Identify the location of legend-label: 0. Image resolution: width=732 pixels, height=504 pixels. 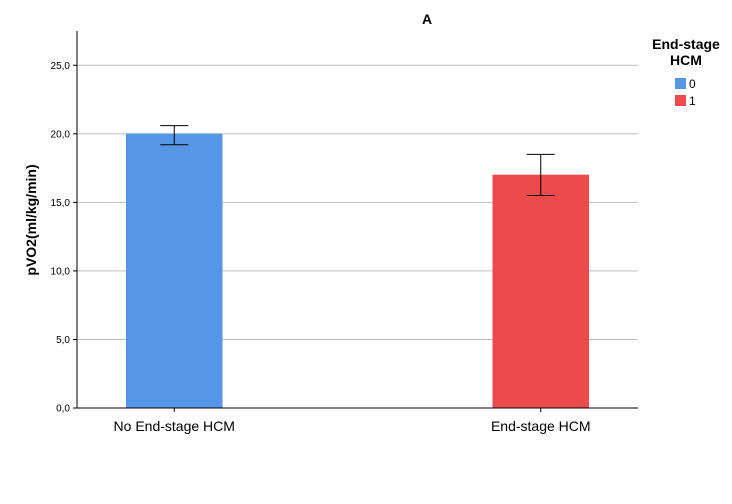
(692, 84).